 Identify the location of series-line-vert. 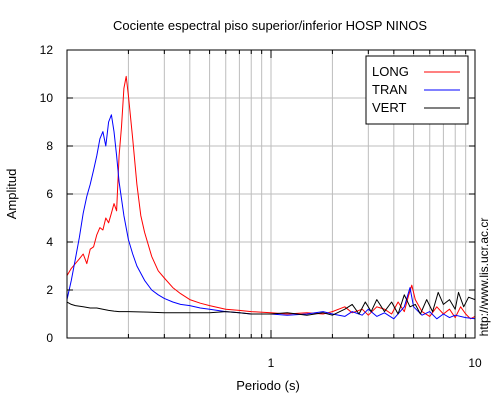
(271, 303).